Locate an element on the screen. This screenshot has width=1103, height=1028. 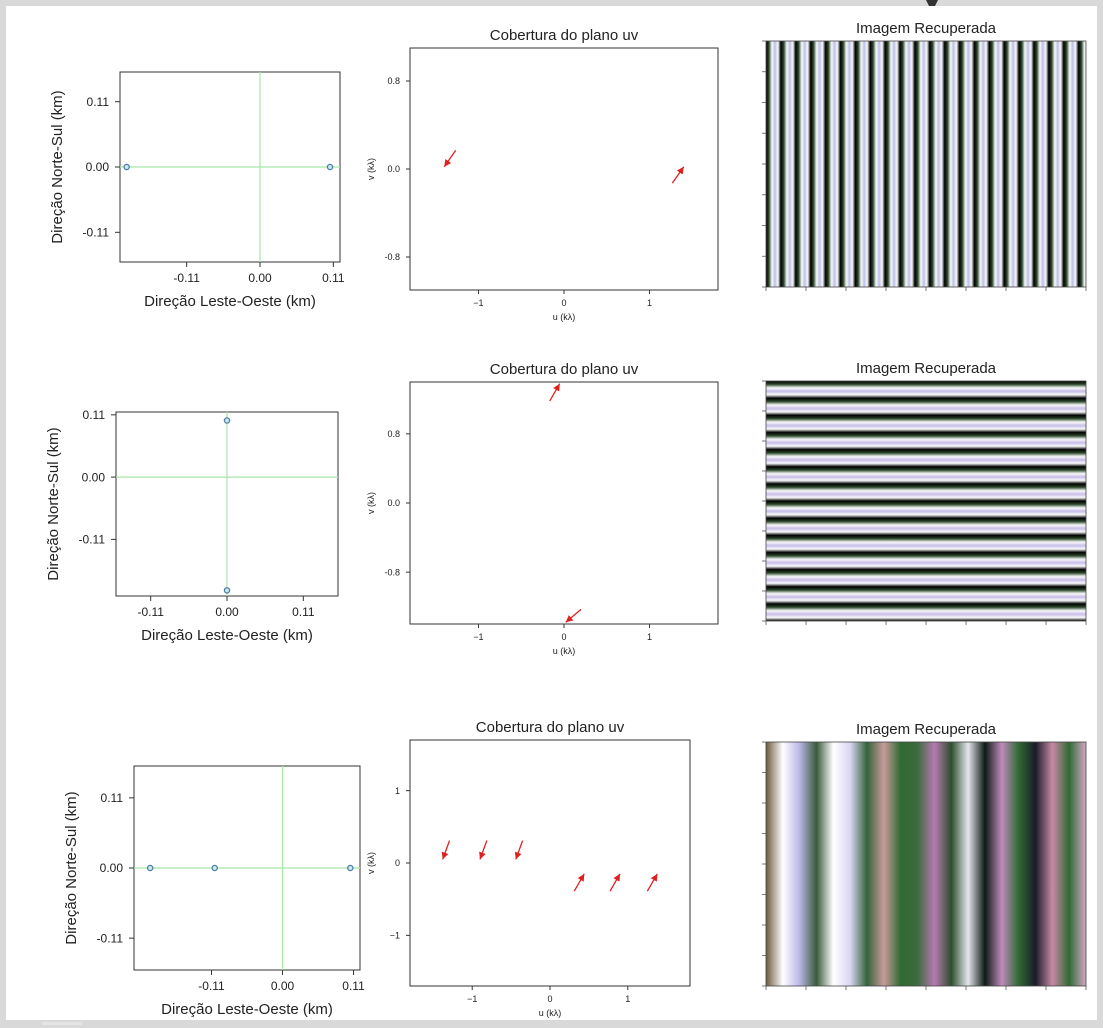
recovered-image-row2: Imagem Recuperada is located at coordinates (924, 492).